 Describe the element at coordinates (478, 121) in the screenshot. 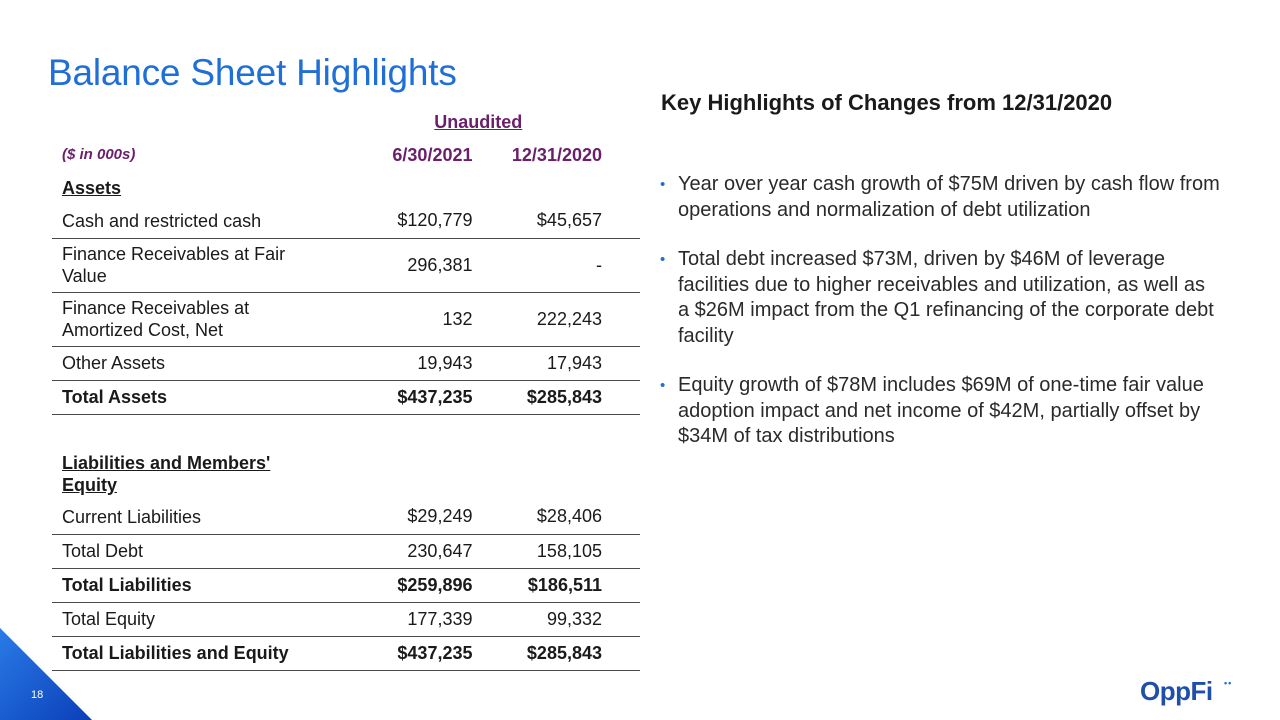

I see `unaudited-label: Unaudited` at that location.